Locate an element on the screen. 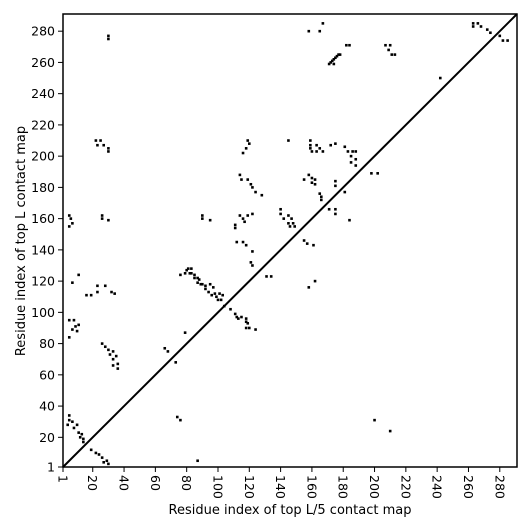 This screenshot has height=531, width=531. y-tick-label: 80 is located at coordinates (47, 343).